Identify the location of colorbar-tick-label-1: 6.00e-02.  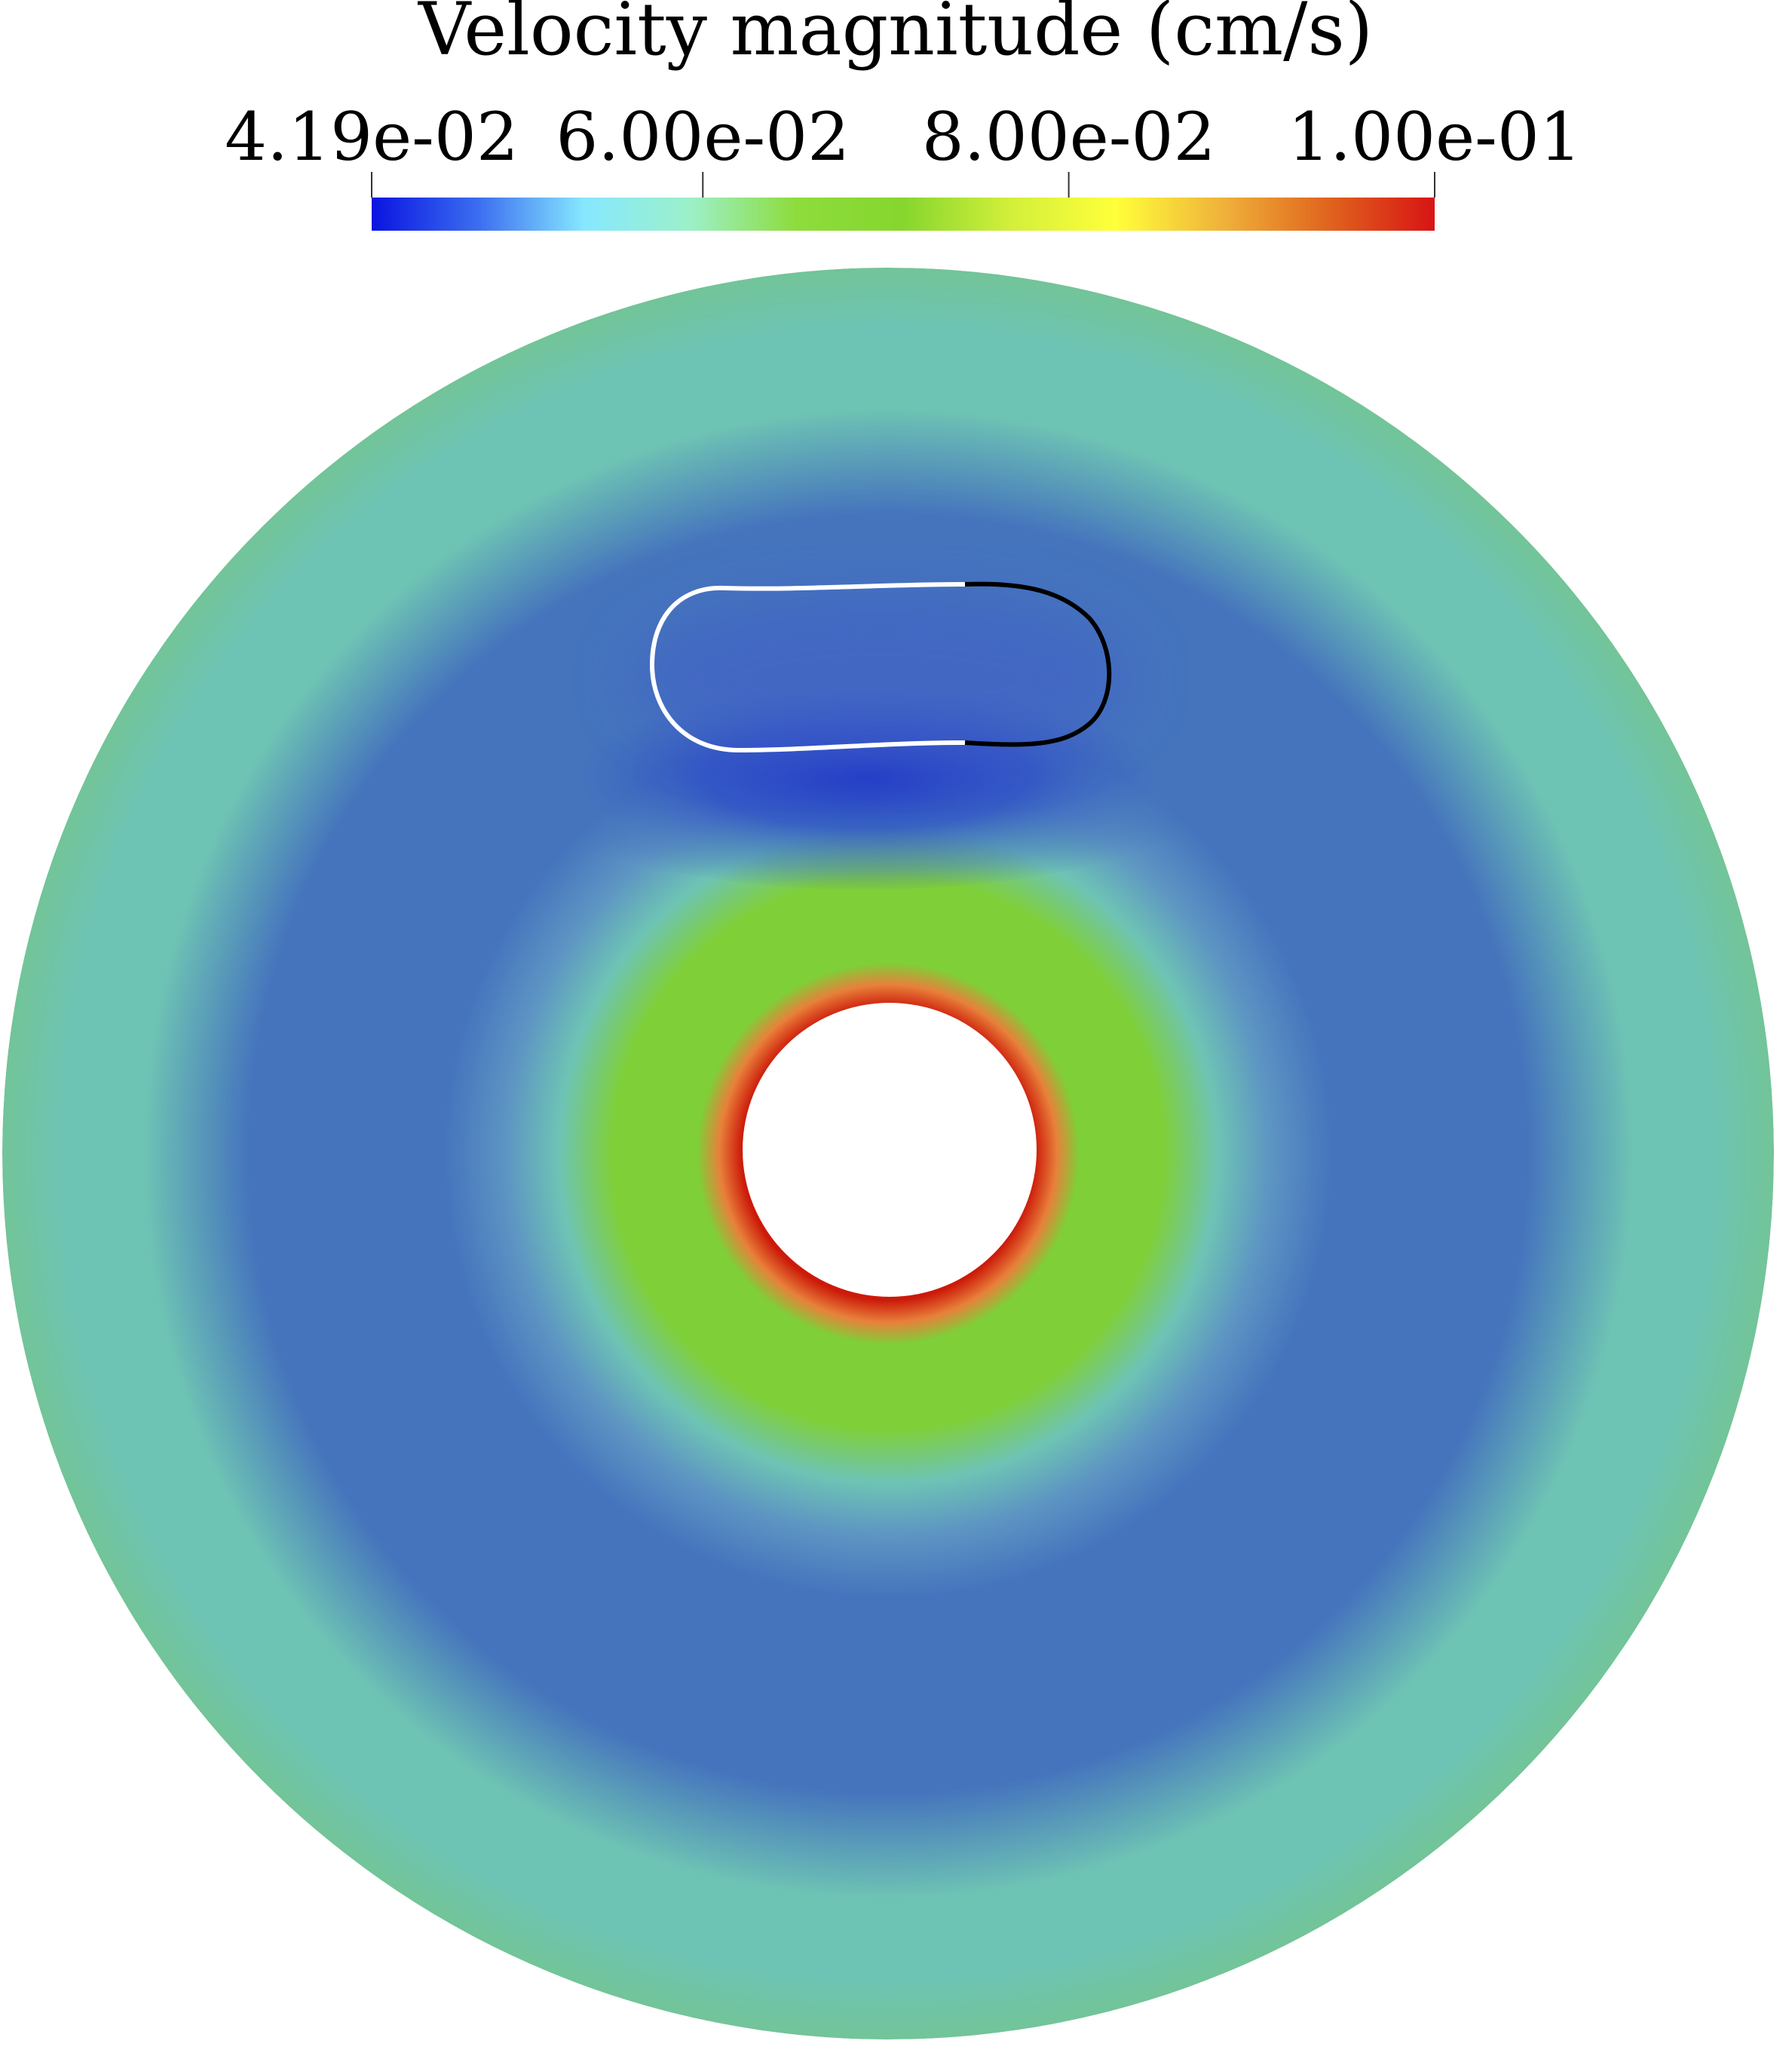
(703, 137).